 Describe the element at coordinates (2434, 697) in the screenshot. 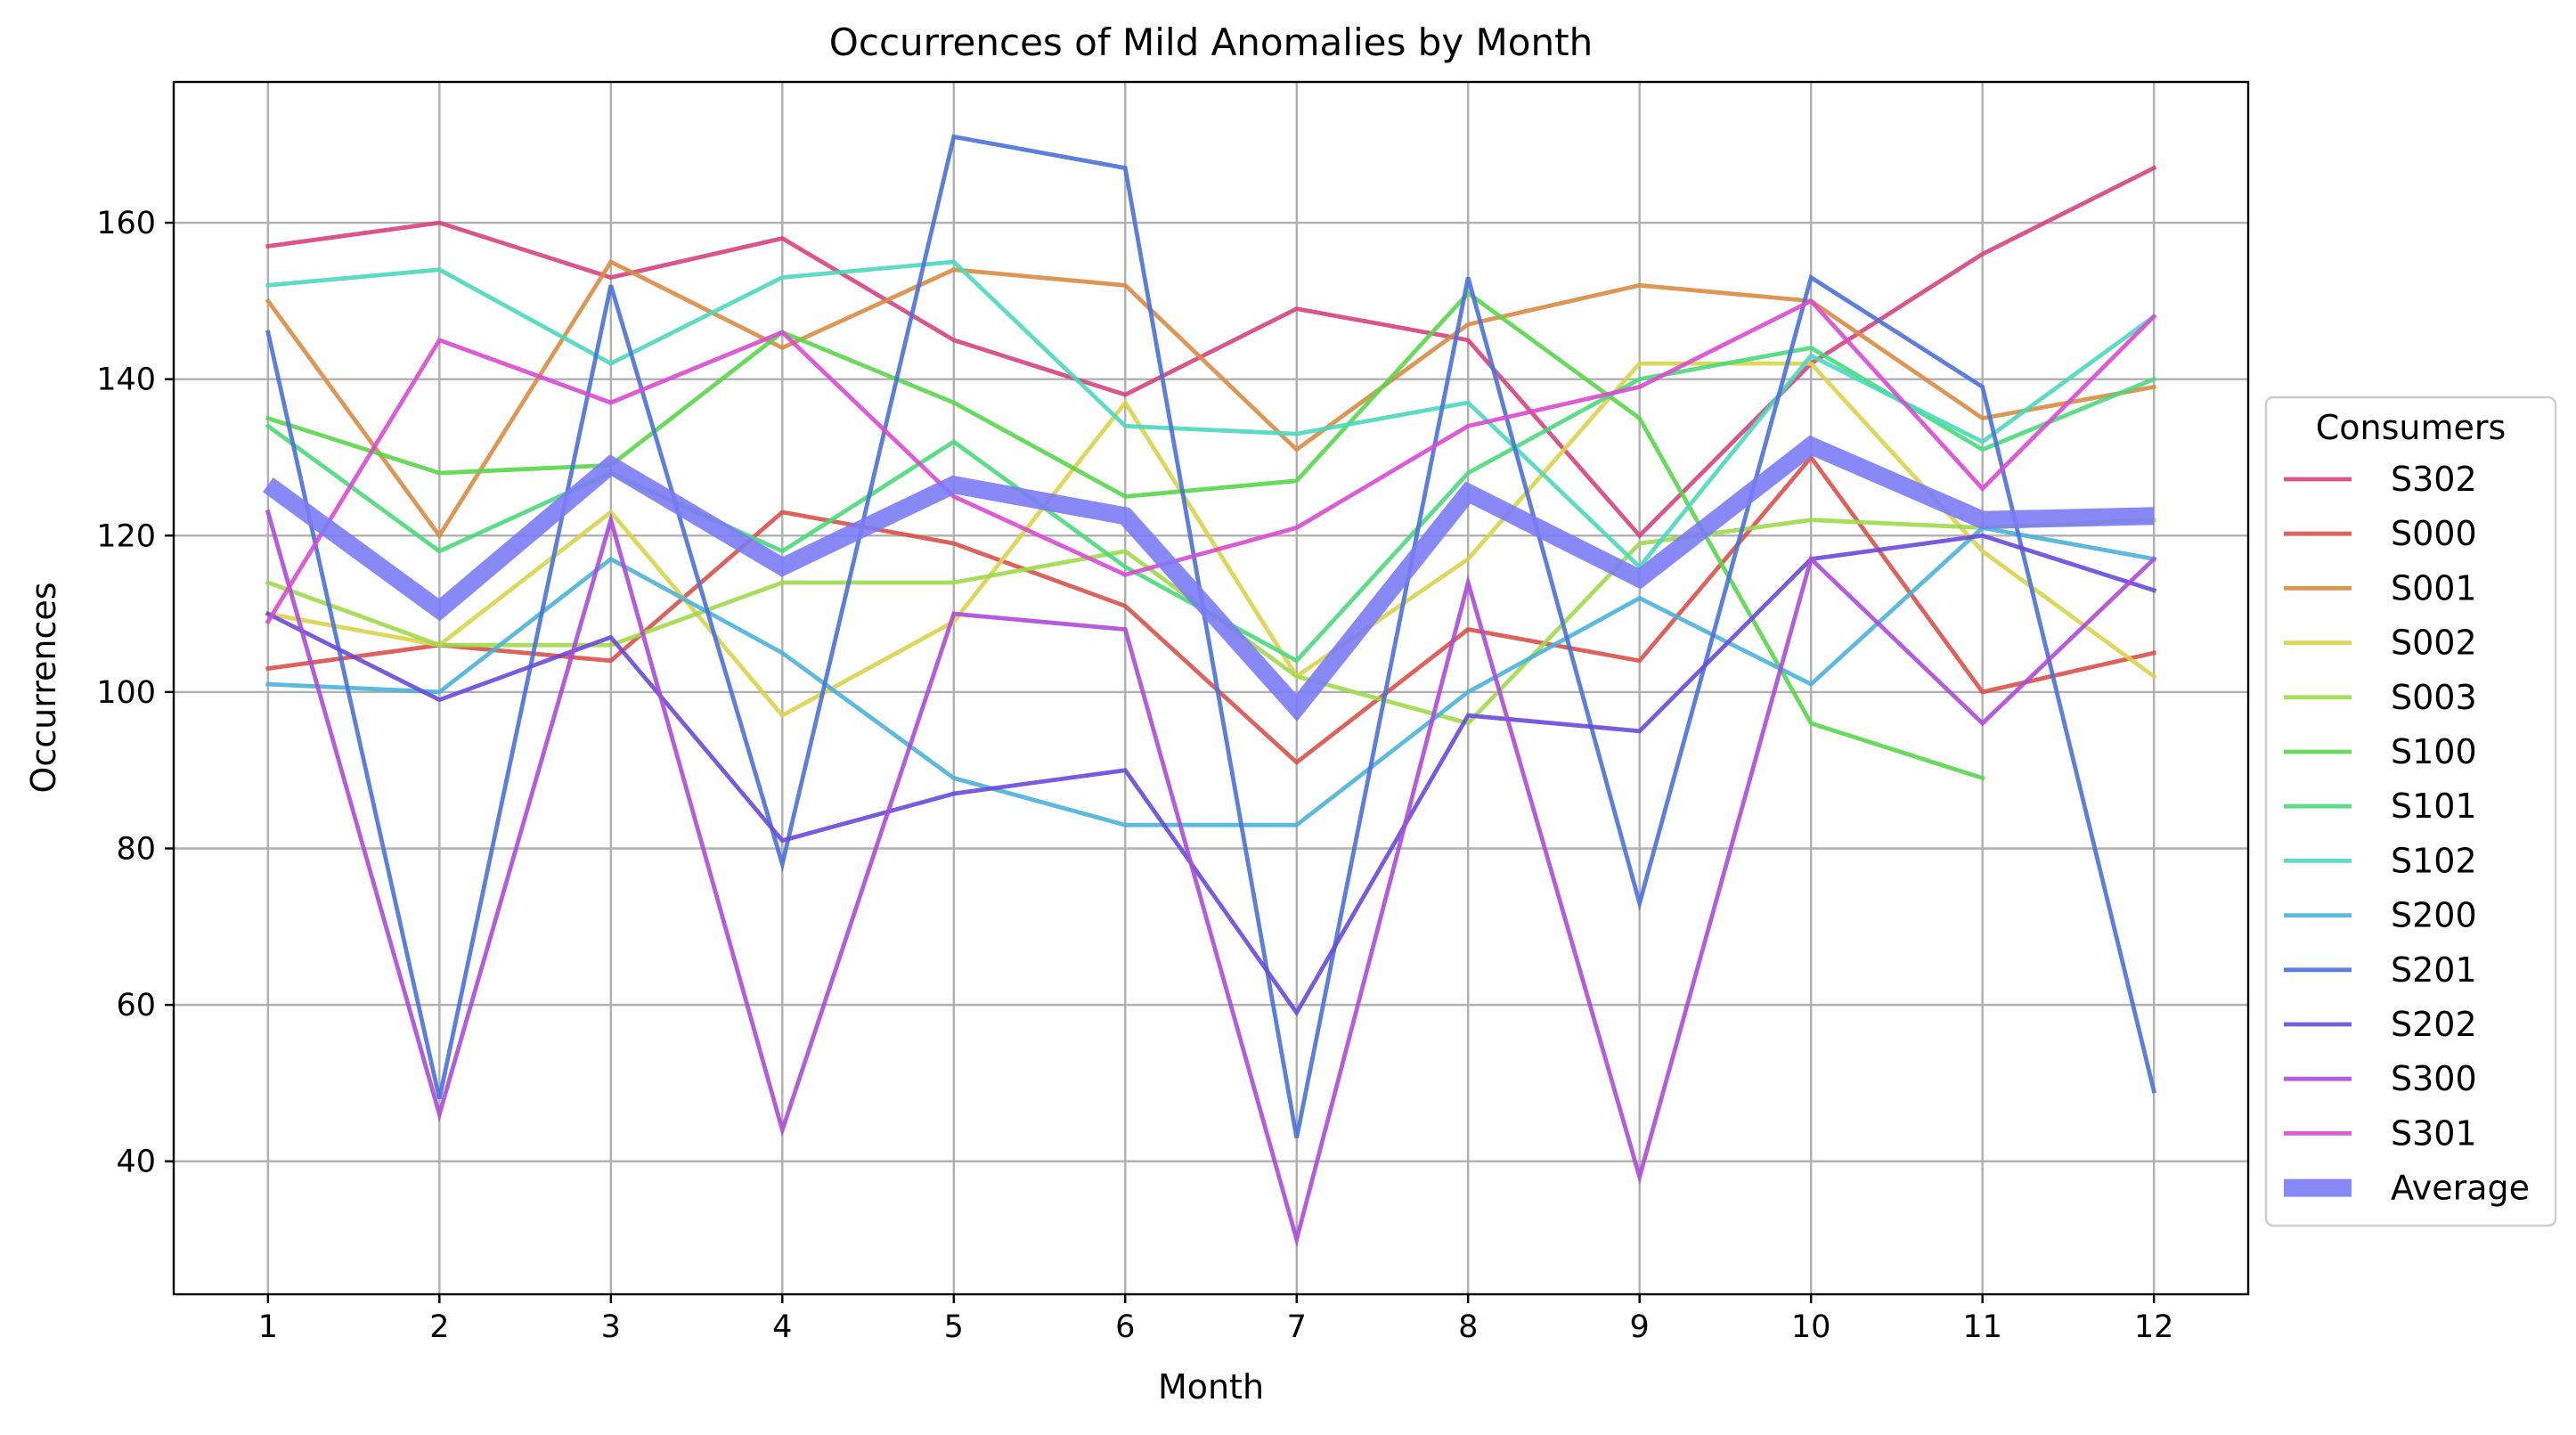

I see `legend-label-s003: S003` at that location.